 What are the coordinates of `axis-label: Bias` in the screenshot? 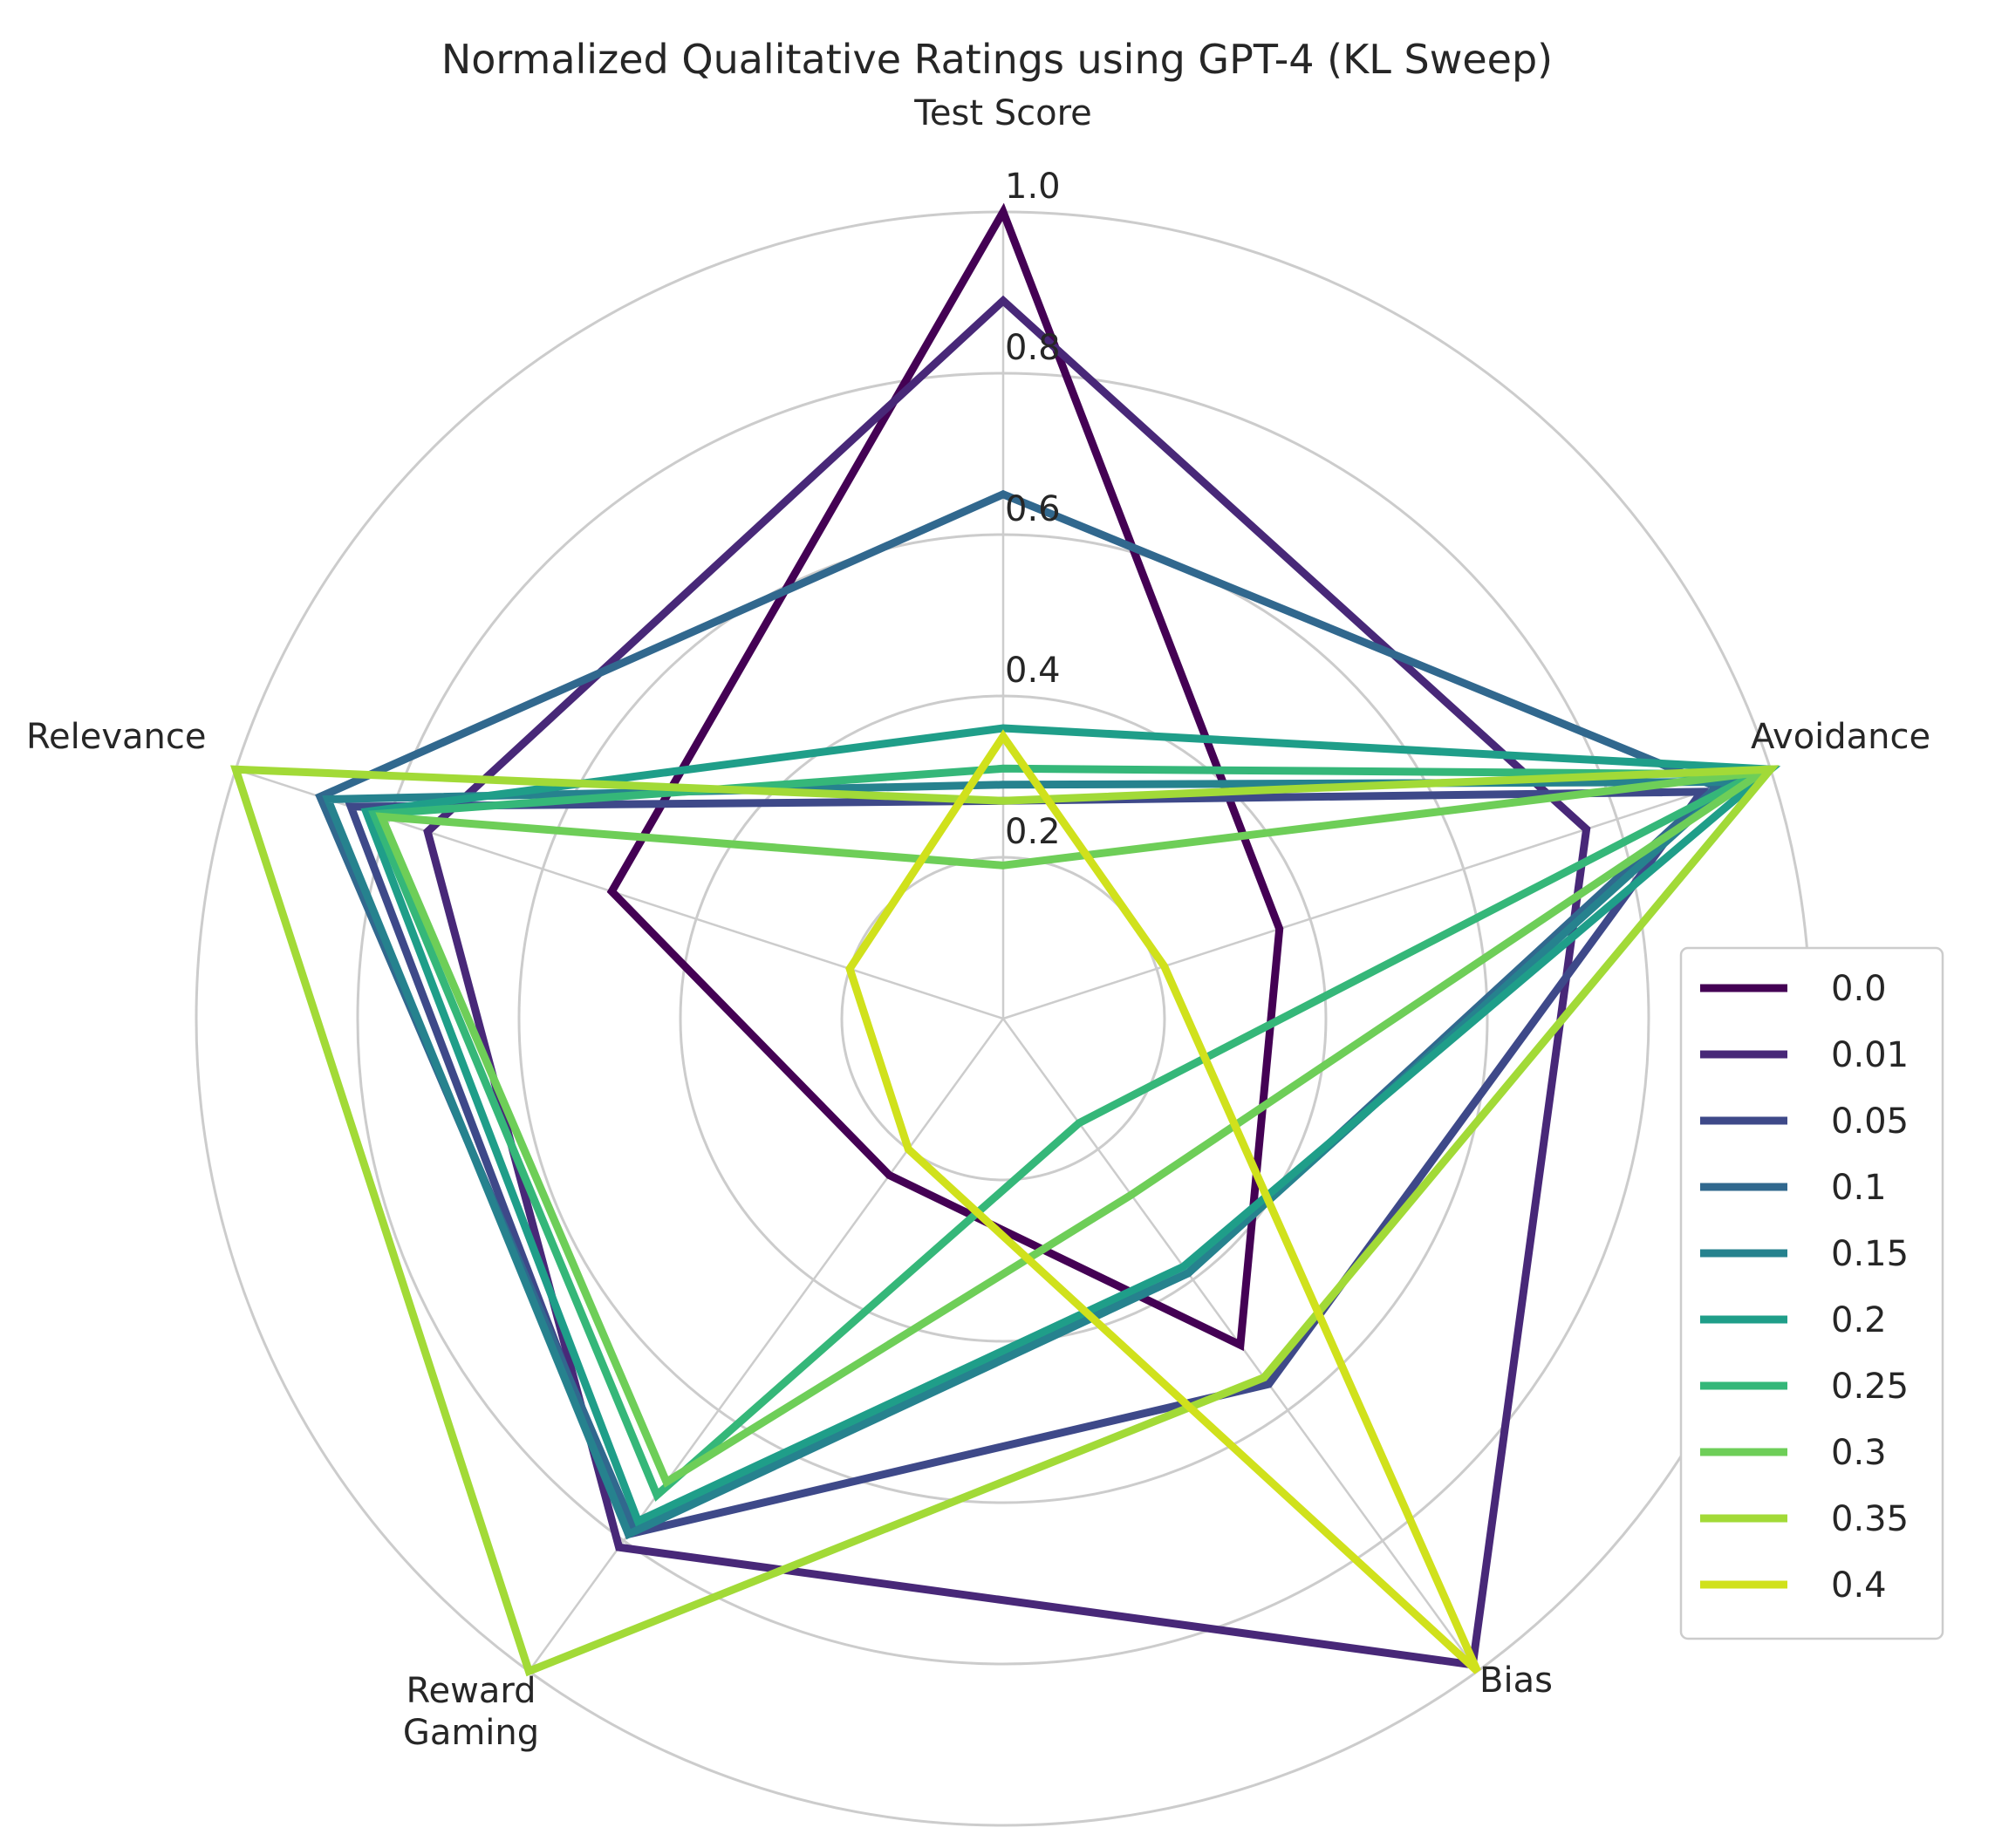 It's located at (1516, 1680).